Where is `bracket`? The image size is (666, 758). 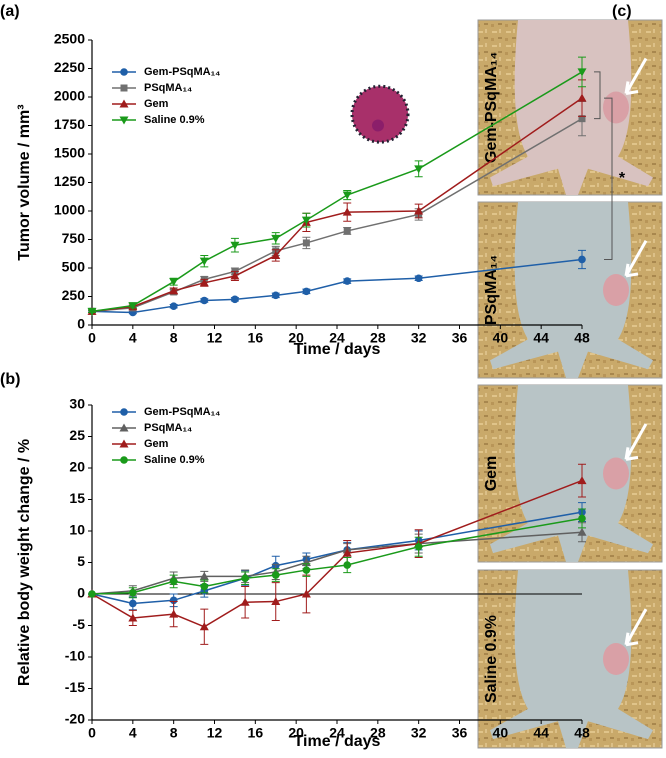
bracket is located at coordinates (597, 95).